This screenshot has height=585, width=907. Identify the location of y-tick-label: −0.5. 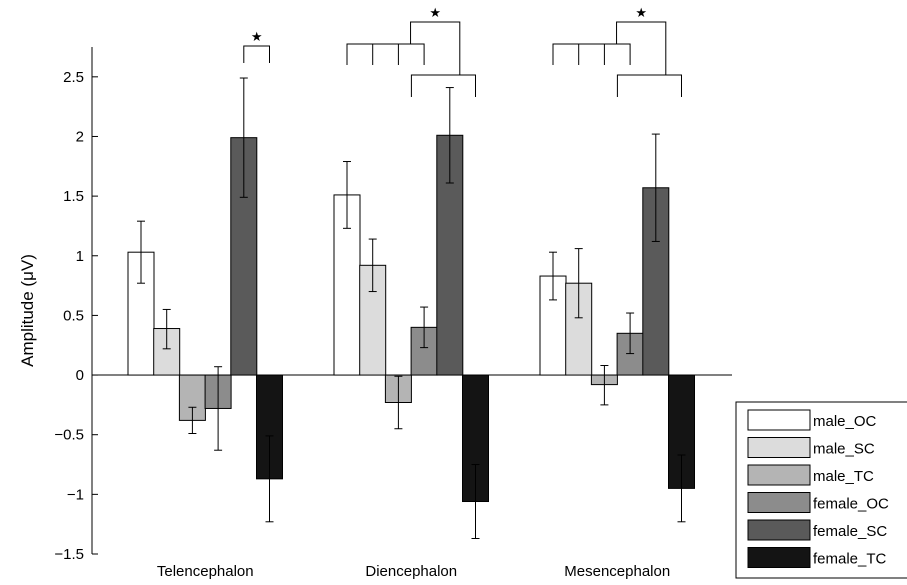
(69, 435).